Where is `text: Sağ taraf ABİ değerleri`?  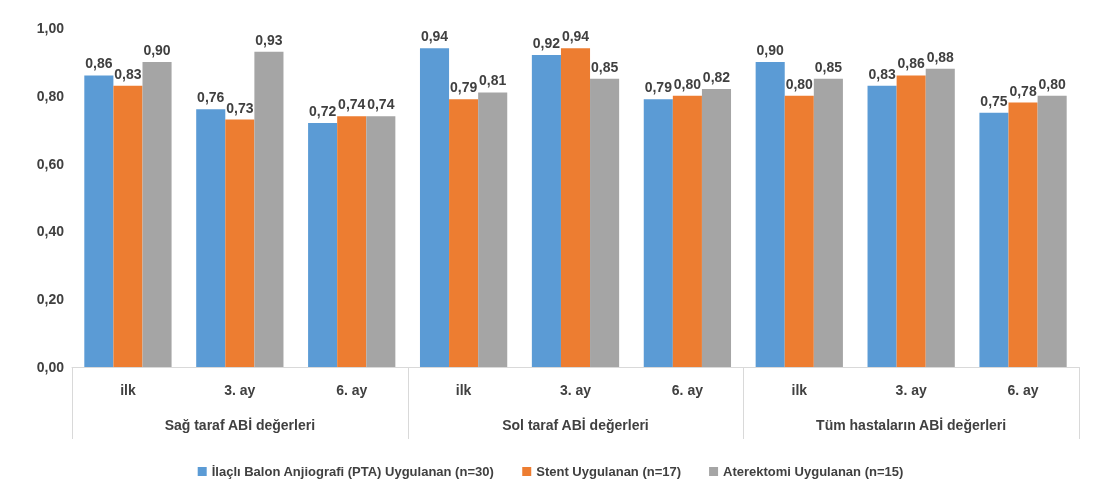 text: Sağ taraf ABİ değerleri is located at coordinates (240, 425).